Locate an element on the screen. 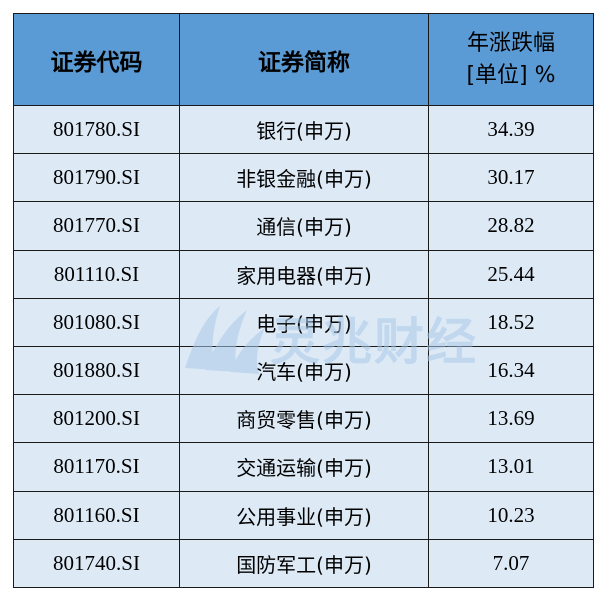  table-row: 801740.SI 国防军工(申万) 7.07 is located at coordinates (303, 563).